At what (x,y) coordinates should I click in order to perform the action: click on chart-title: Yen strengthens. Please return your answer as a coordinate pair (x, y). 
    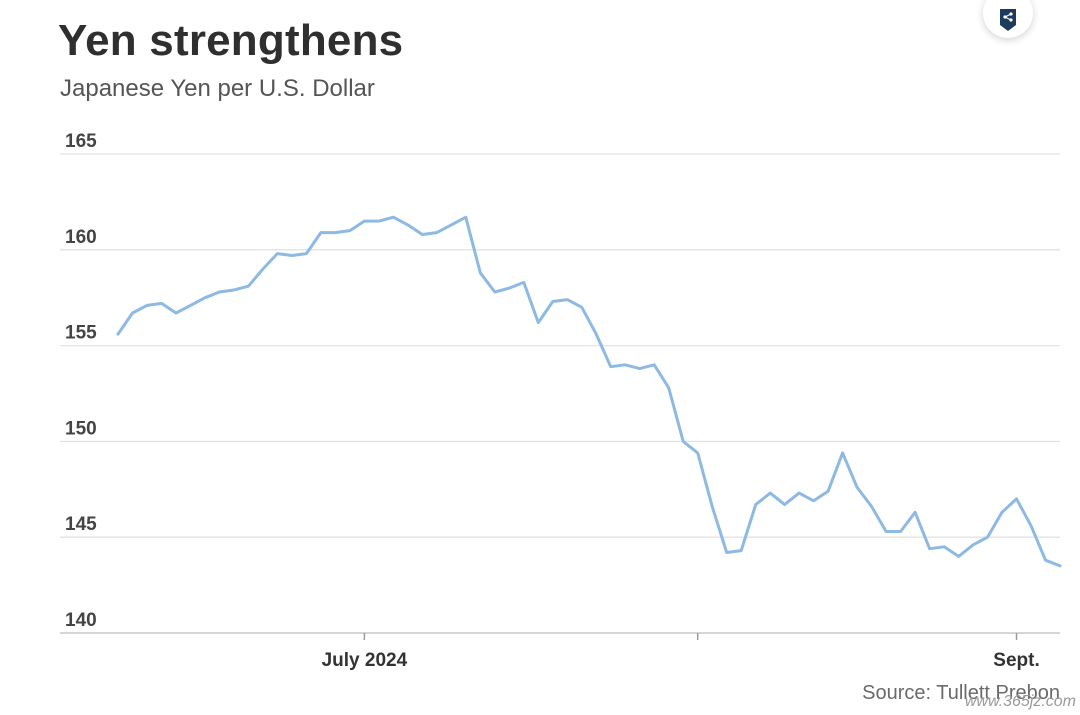
    Looking at the image, I should click on (231, 40).